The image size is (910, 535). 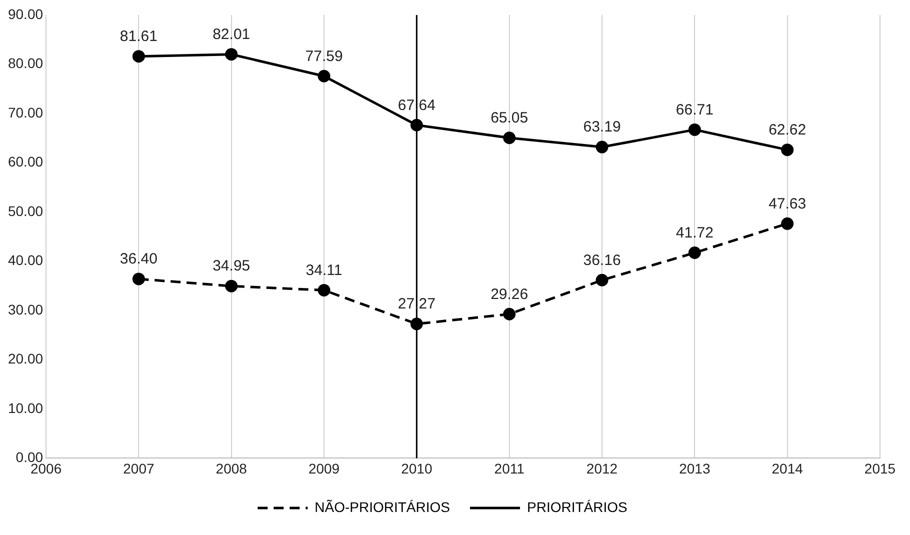 What do you see at coordinates (26, 408) in the screenshot?
I see `y-tick-label: 10.00` at bounding box center [26, 408].